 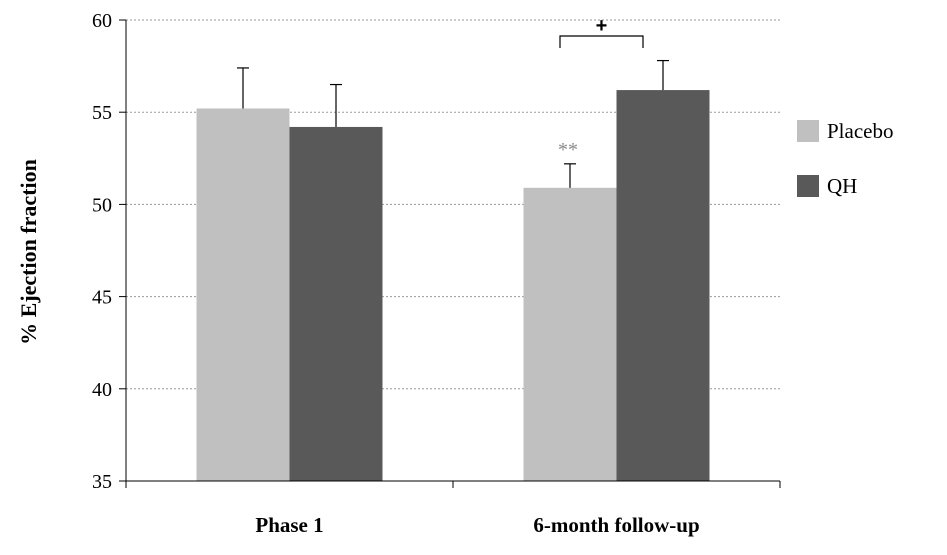 I want to click on significance-stars: **, so click(x=568, y=150).